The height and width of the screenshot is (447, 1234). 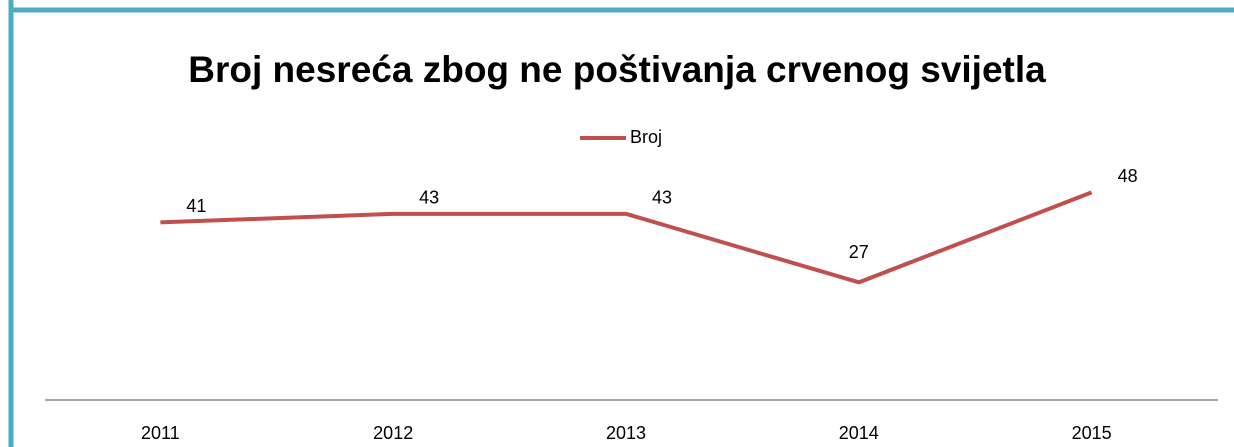 What do you see at coordinates (1092, 433) in the screenshot?
I see `x-tick-label: 2015` at bounding box center [1092, 433].